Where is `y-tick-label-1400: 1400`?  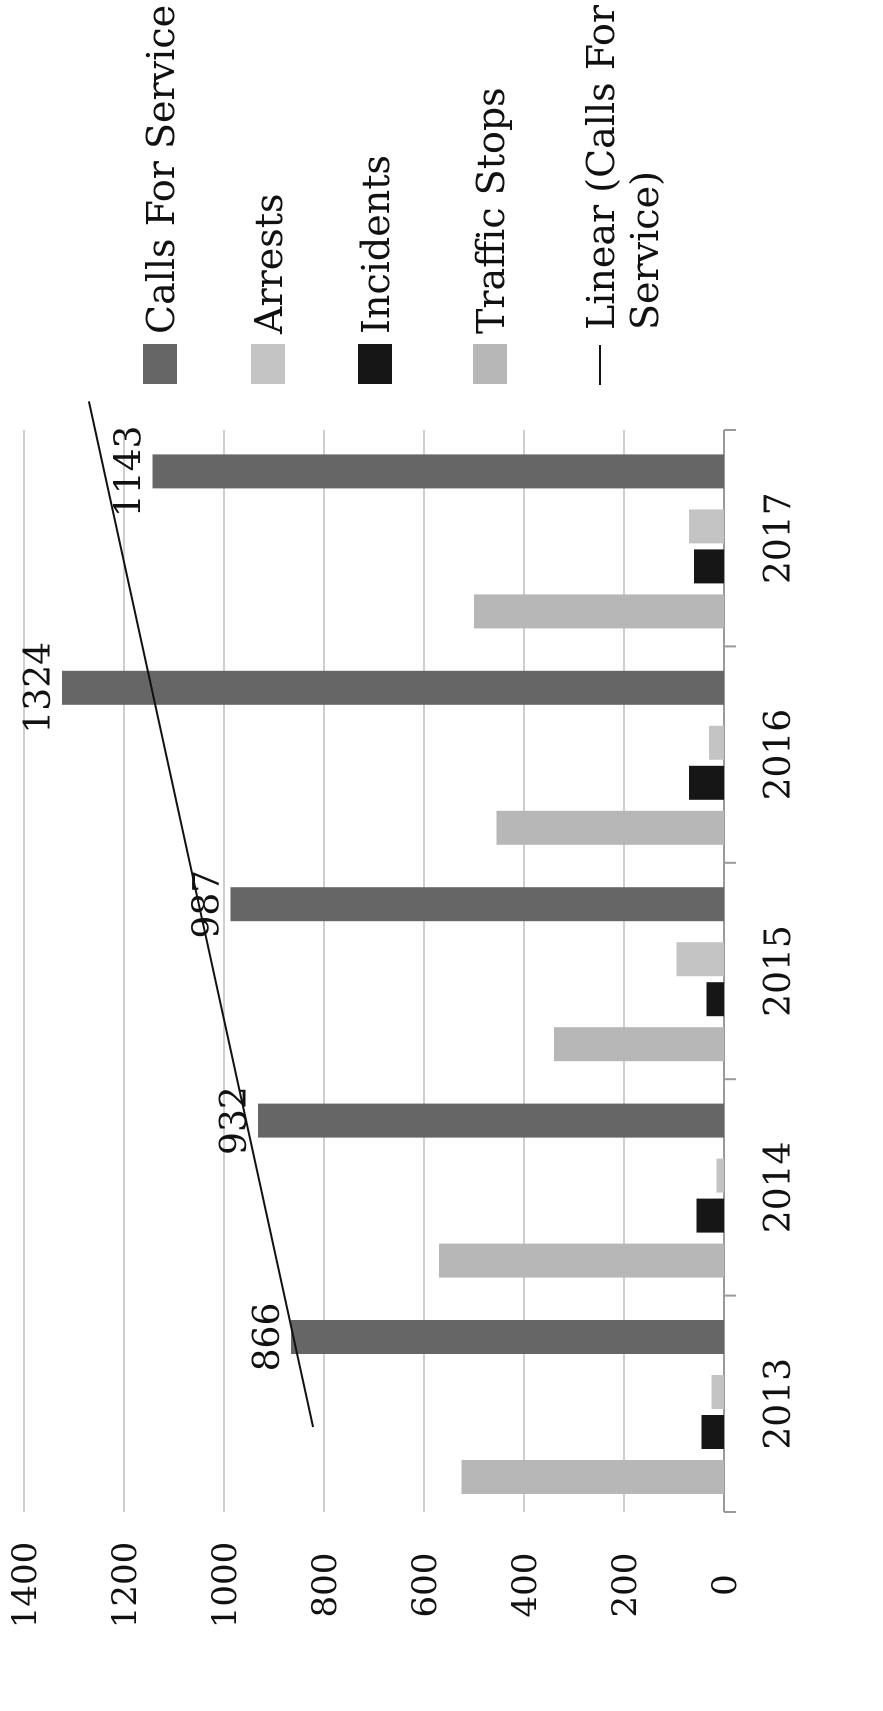 y-tick-label-1400: 1400 is located at coordinates (25, 1585).